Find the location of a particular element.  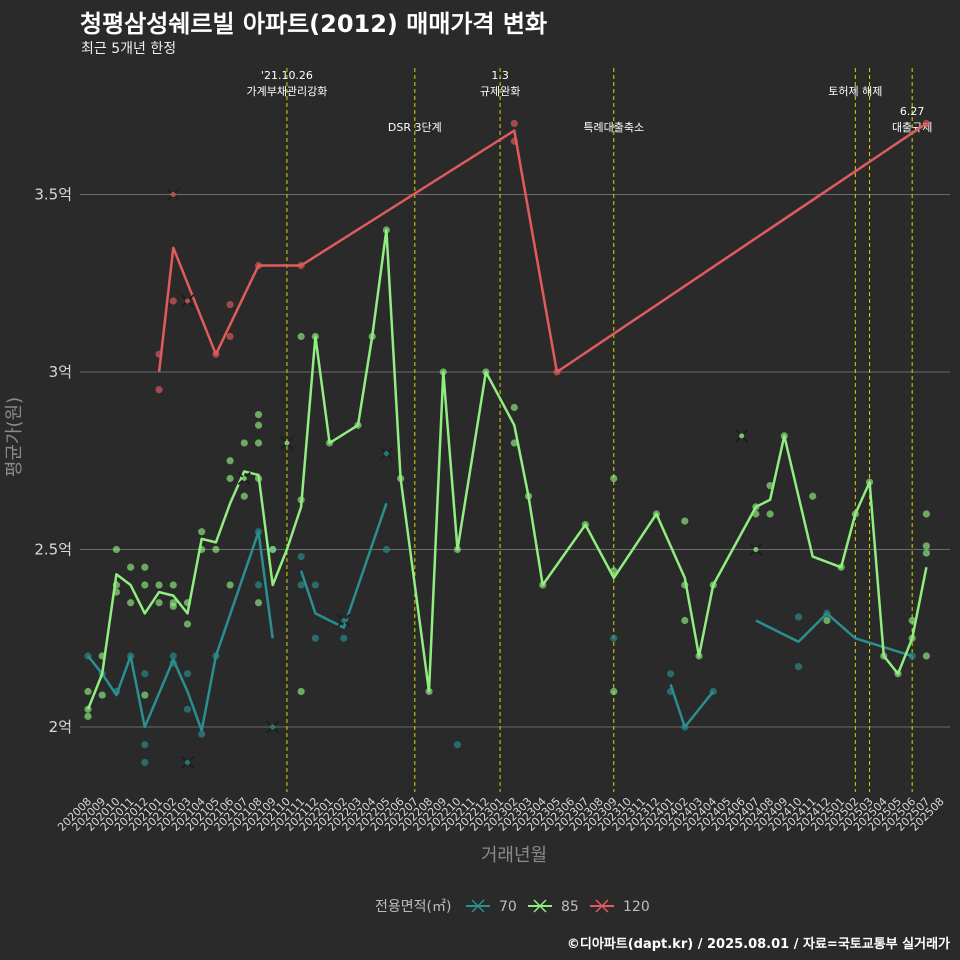

legend: 전용면적(㎡) 70 85 120 is located at coordinates (512, 907).